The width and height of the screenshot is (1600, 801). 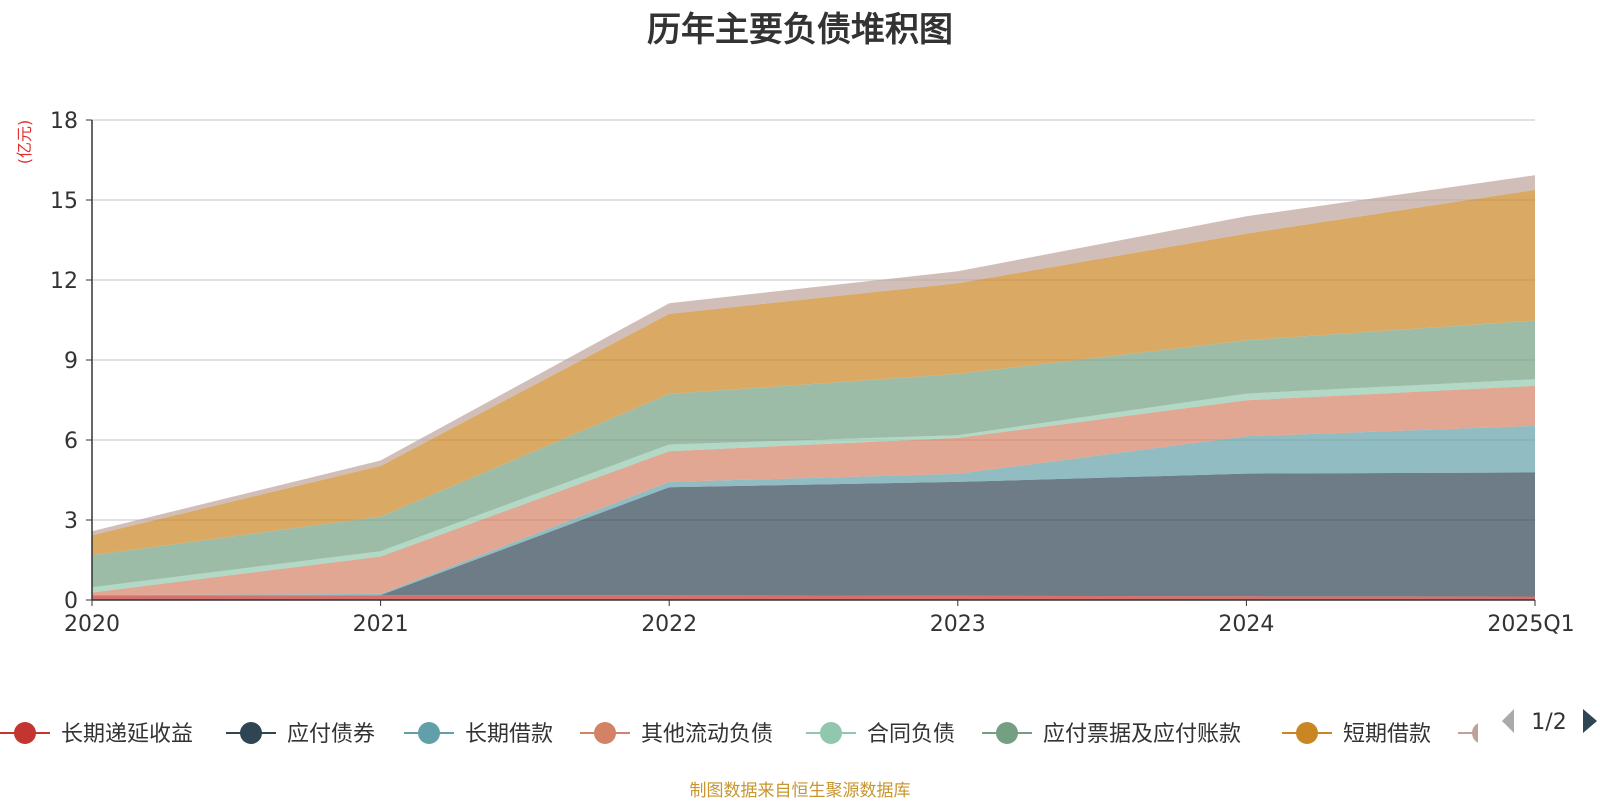 I want to click on y-tick-label: 0, so click(x=71, y=601).